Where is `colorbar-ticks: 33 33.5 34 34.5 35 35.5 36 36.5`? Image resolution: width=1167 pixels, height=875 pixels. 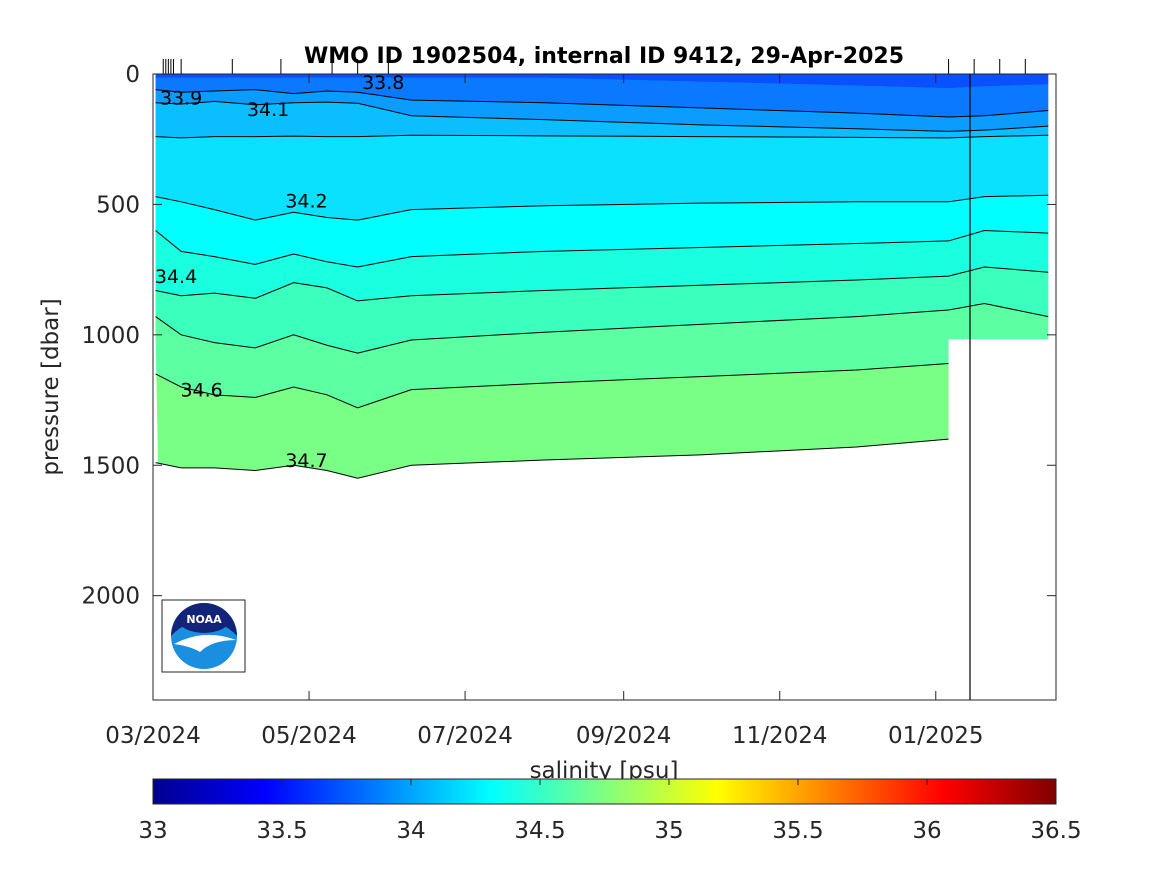 colorbar-ticks: 33 33.5 34 34.5 35 35.5 36 36.5 is located at coordinates (610, 811).